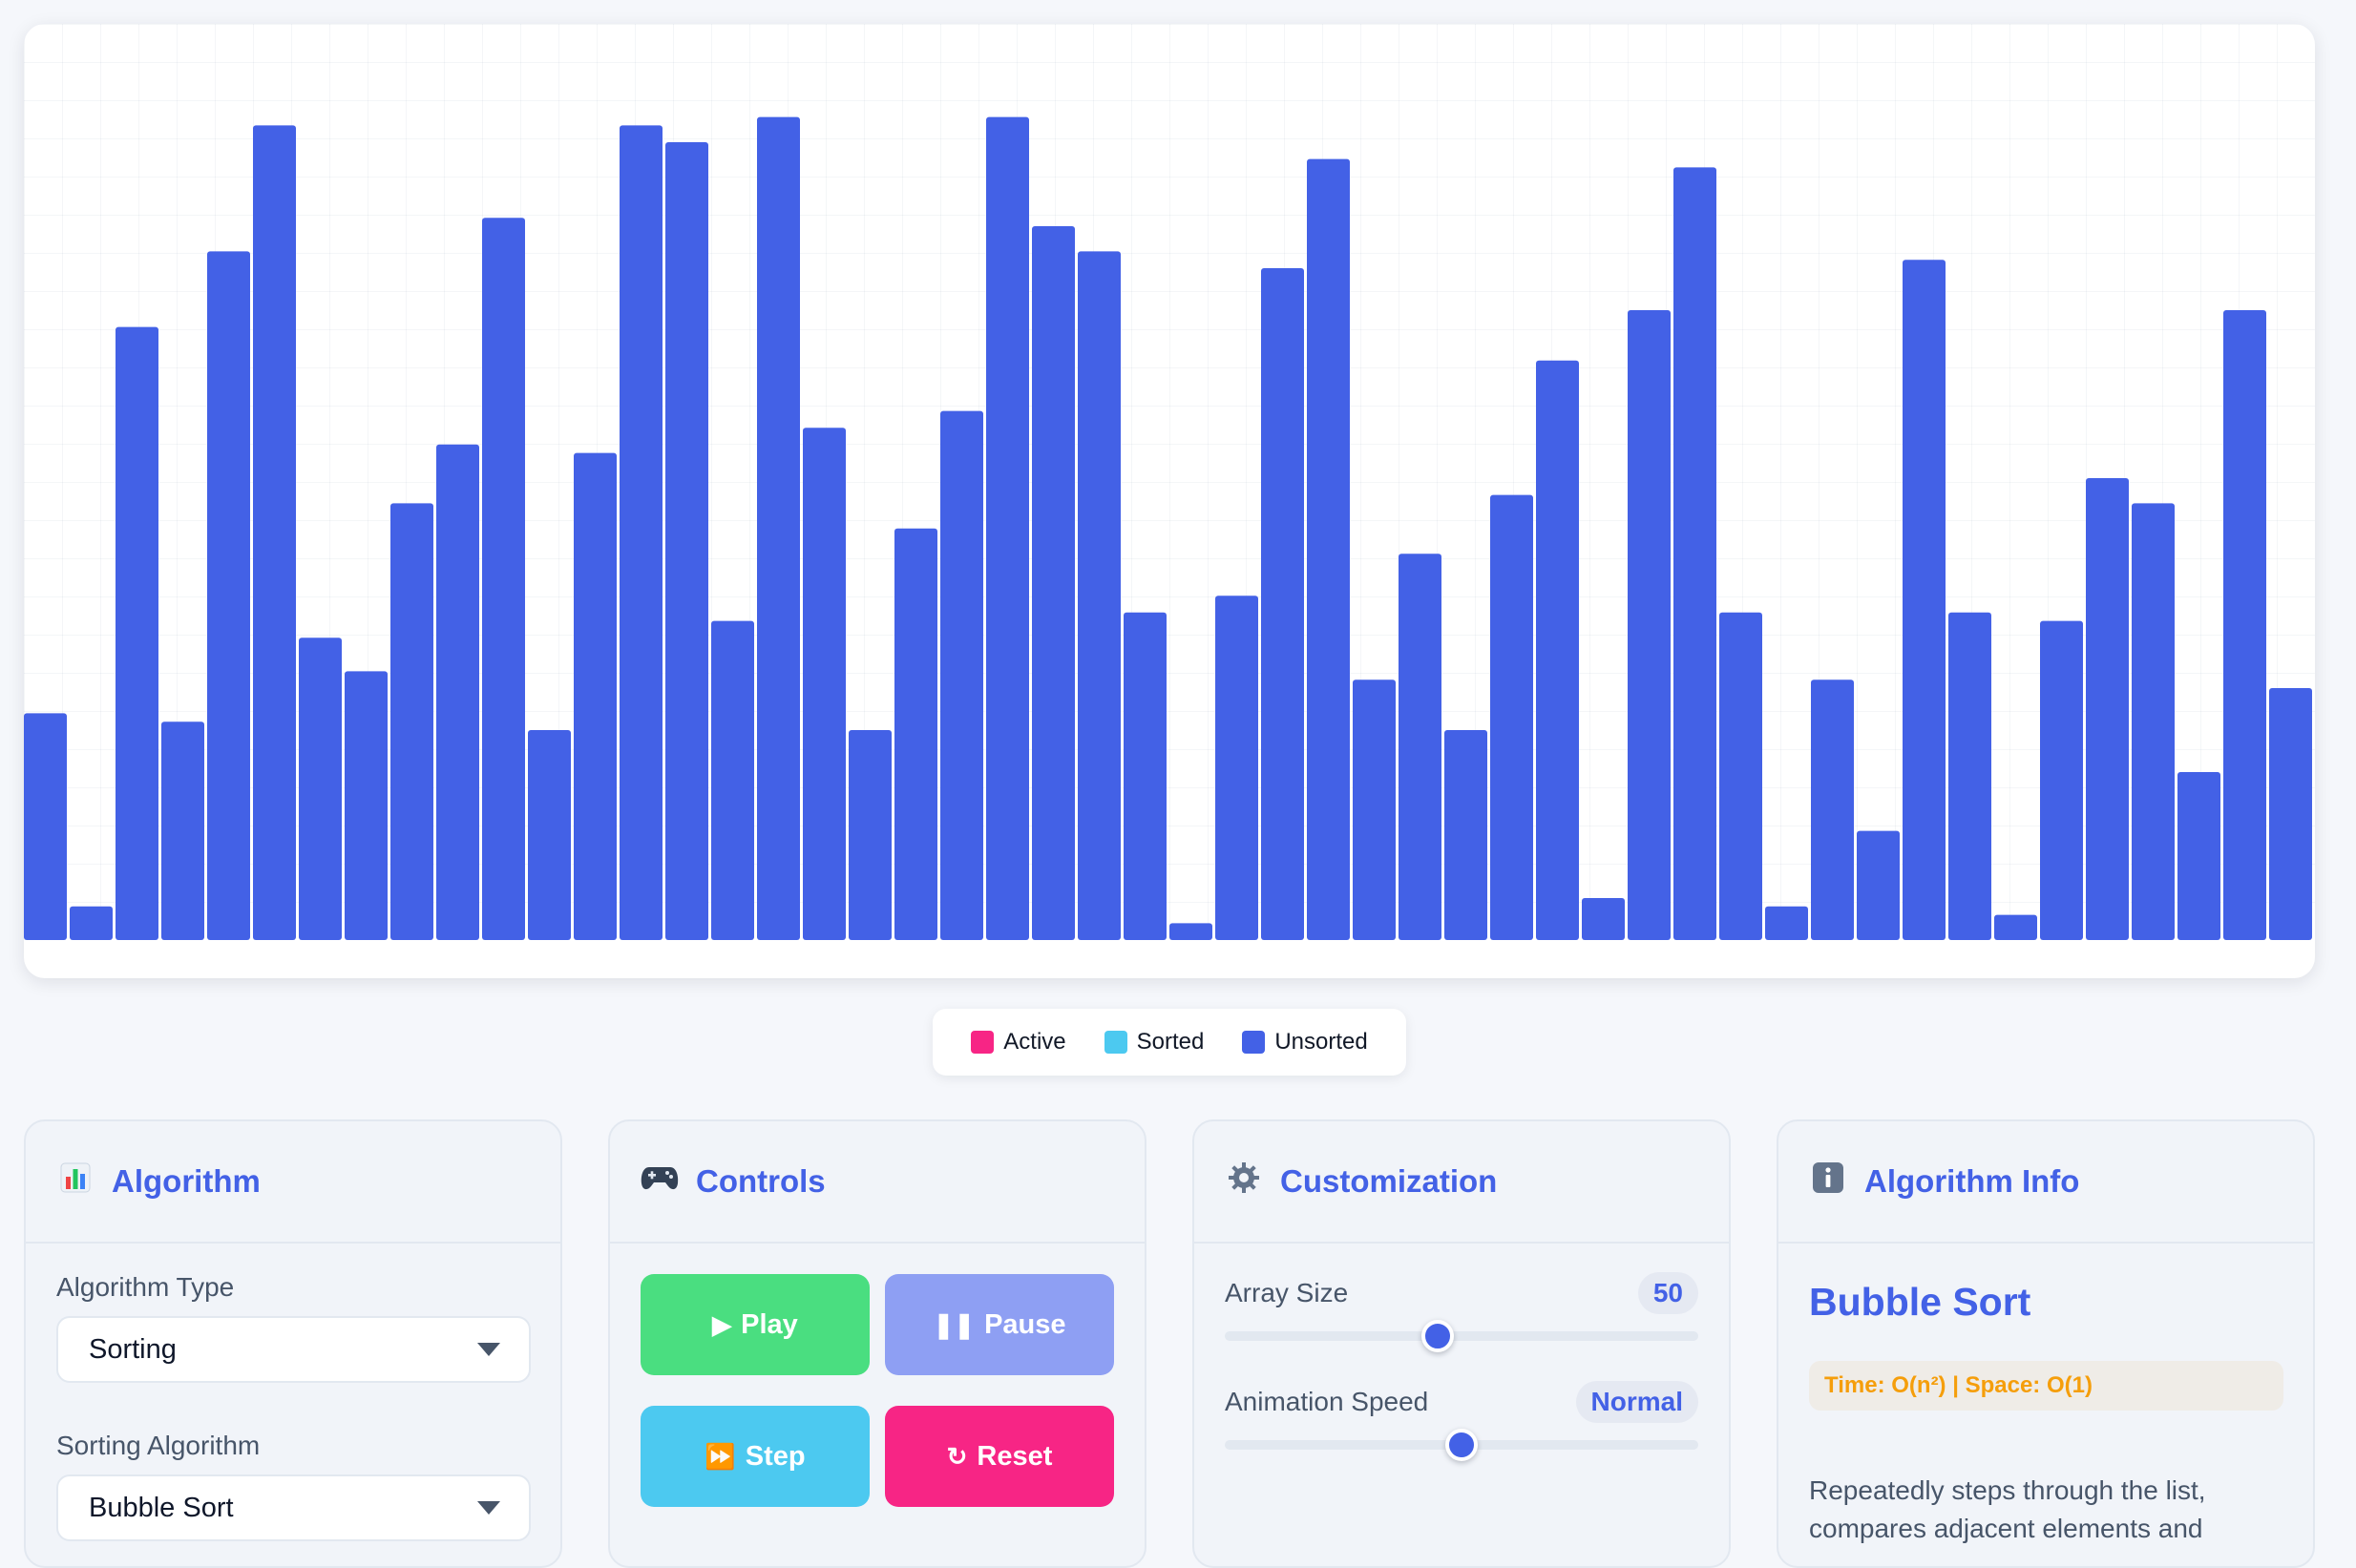 The width and height of the screenshot is (2356, 1568). What do you see at coordinates (1438, 1336) in the screenshot?
I see `array-size-slider-thumb` at bounding box center [1438, 1336].